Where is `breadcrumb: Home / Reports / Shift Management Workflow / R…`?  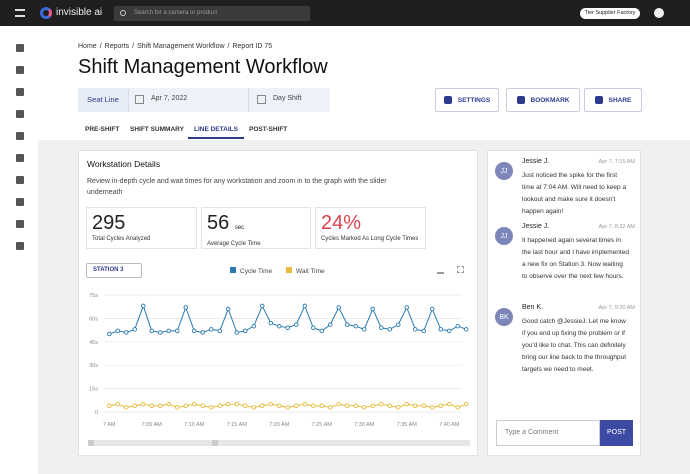
breadcrumb: Home / Reports / Shift Management Workflow / R… is located at coordinates (175, 46).